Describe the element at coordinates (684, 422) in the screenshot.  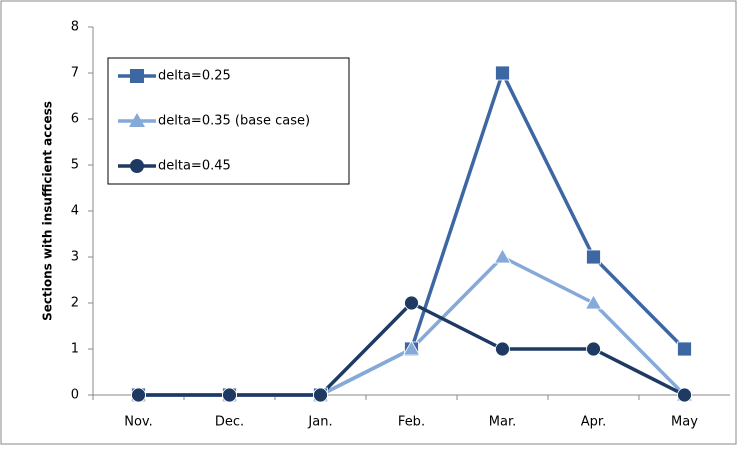
I see `x-tick-label: May` at that location.